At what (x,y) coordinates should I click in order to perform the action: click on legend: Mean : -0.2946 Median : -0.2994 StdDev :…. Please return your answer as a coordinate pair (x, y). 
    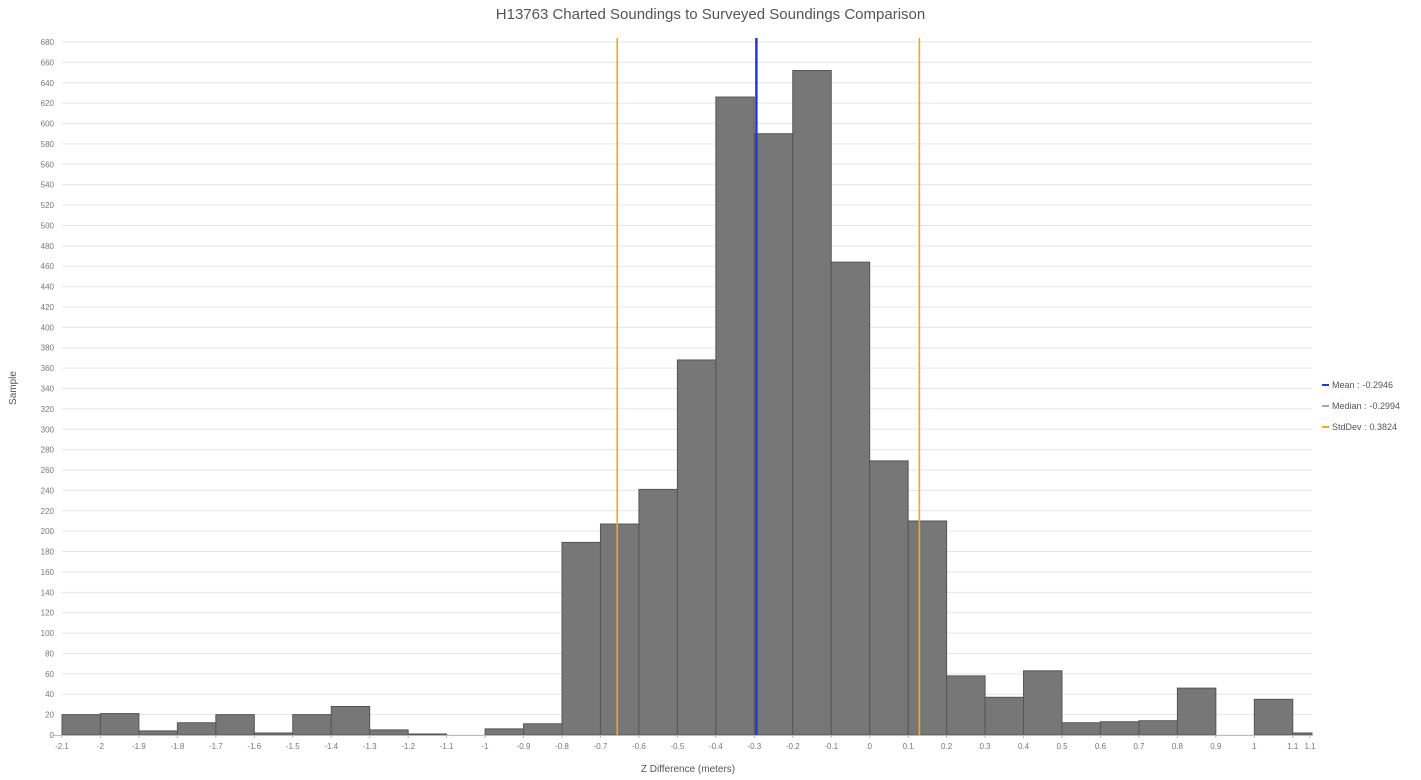
    Looking at the image, I should click on (1361, 405).